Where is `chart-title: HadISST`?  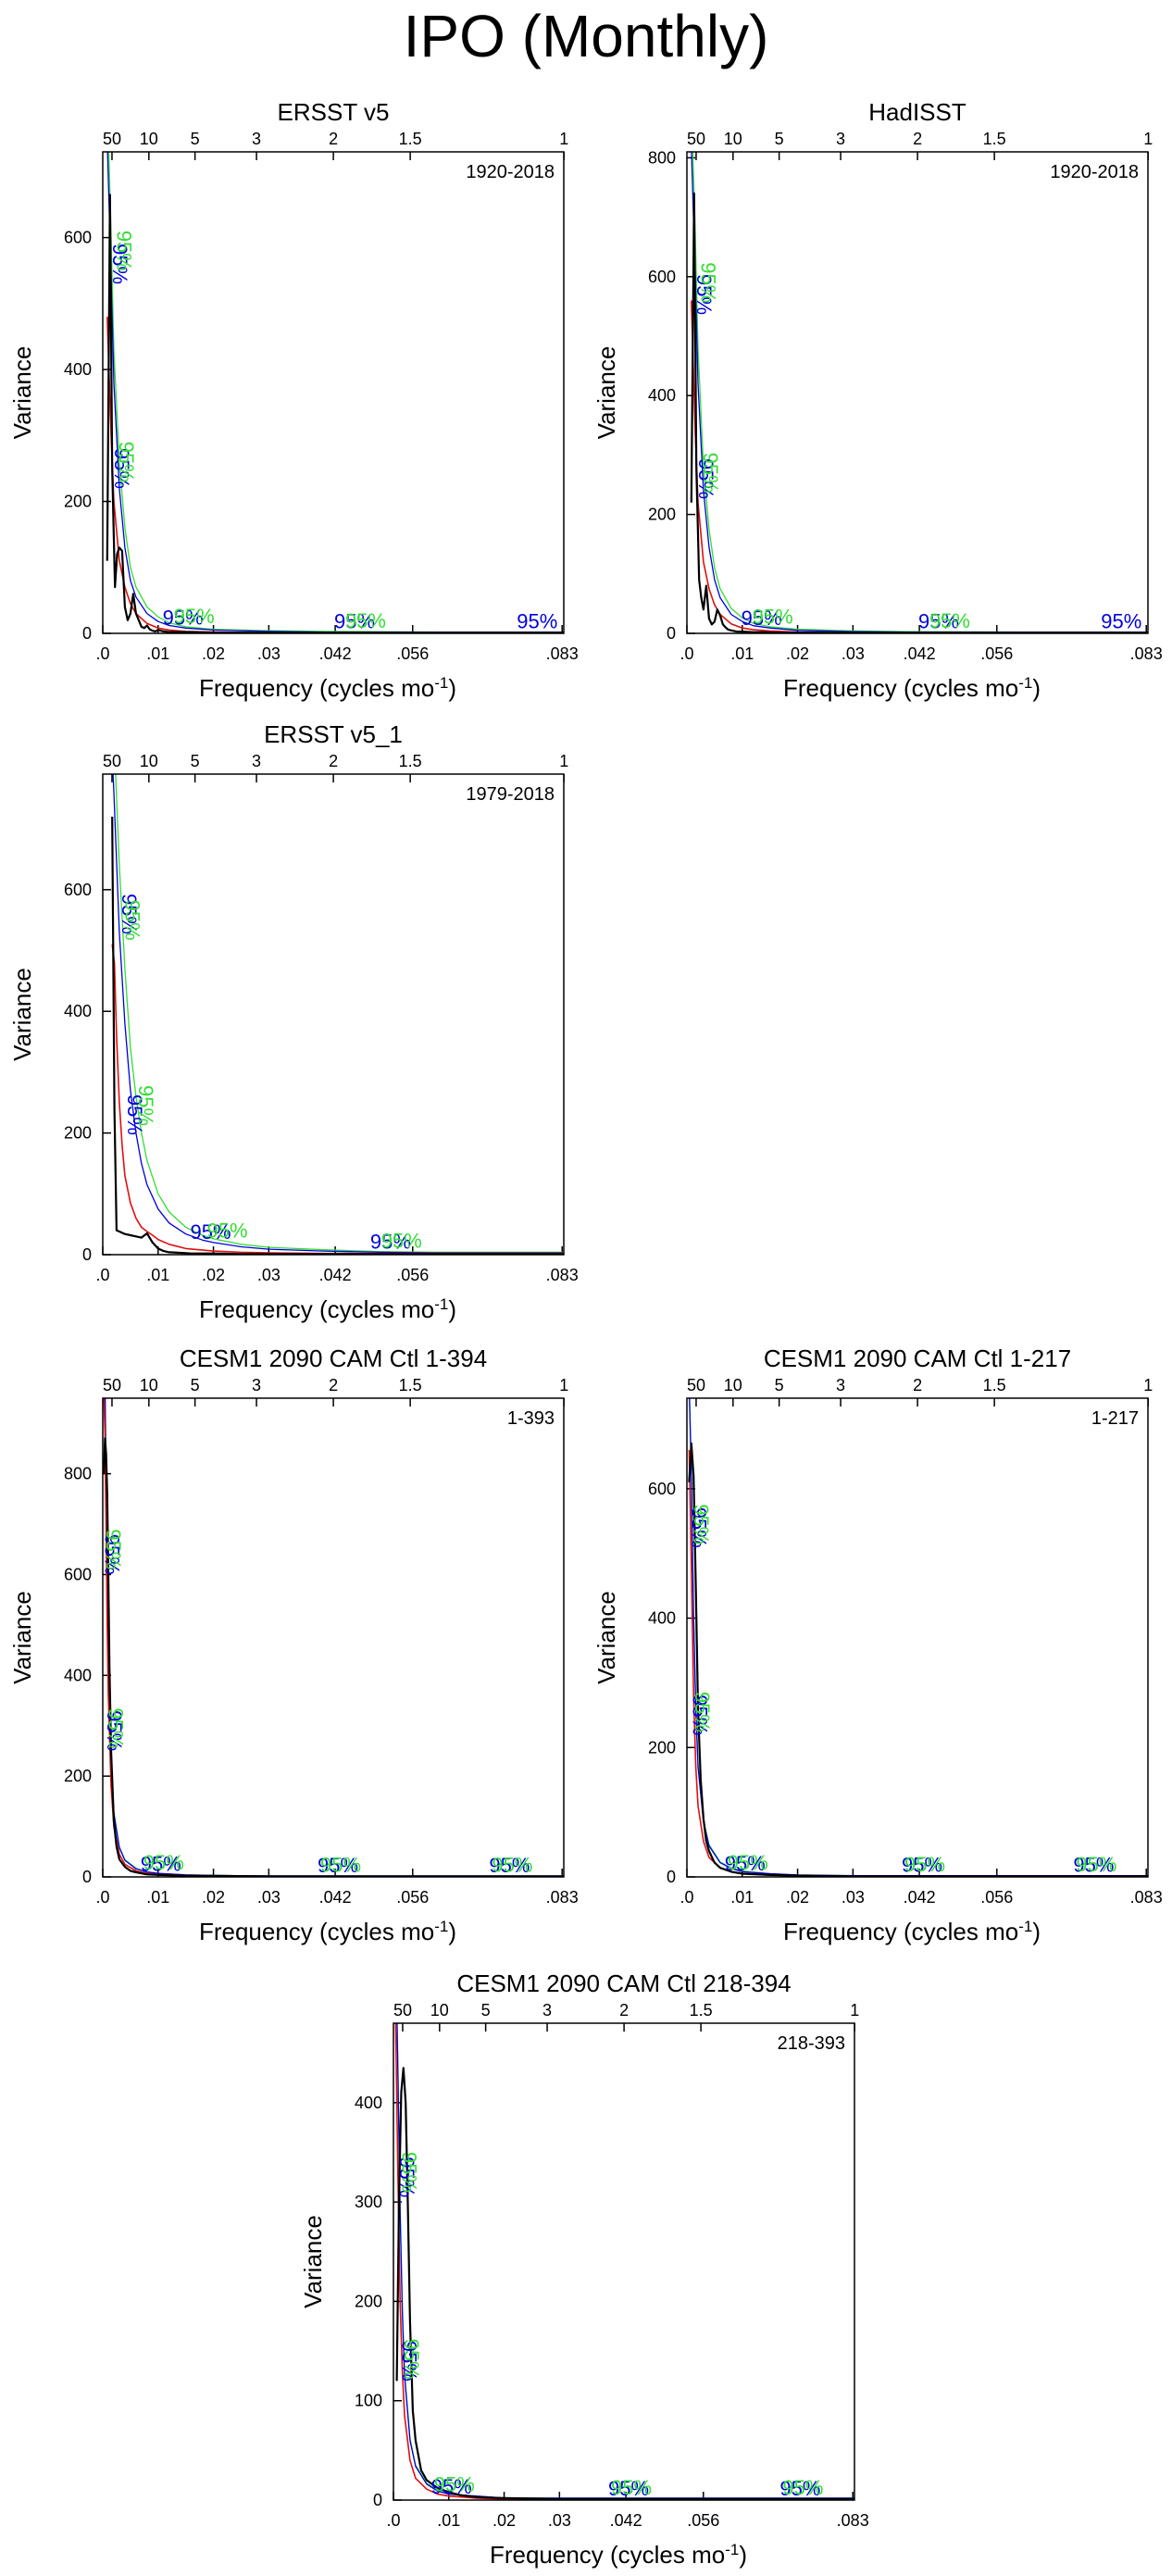
chart-title: HadISST is located at coordinates (917, 112).